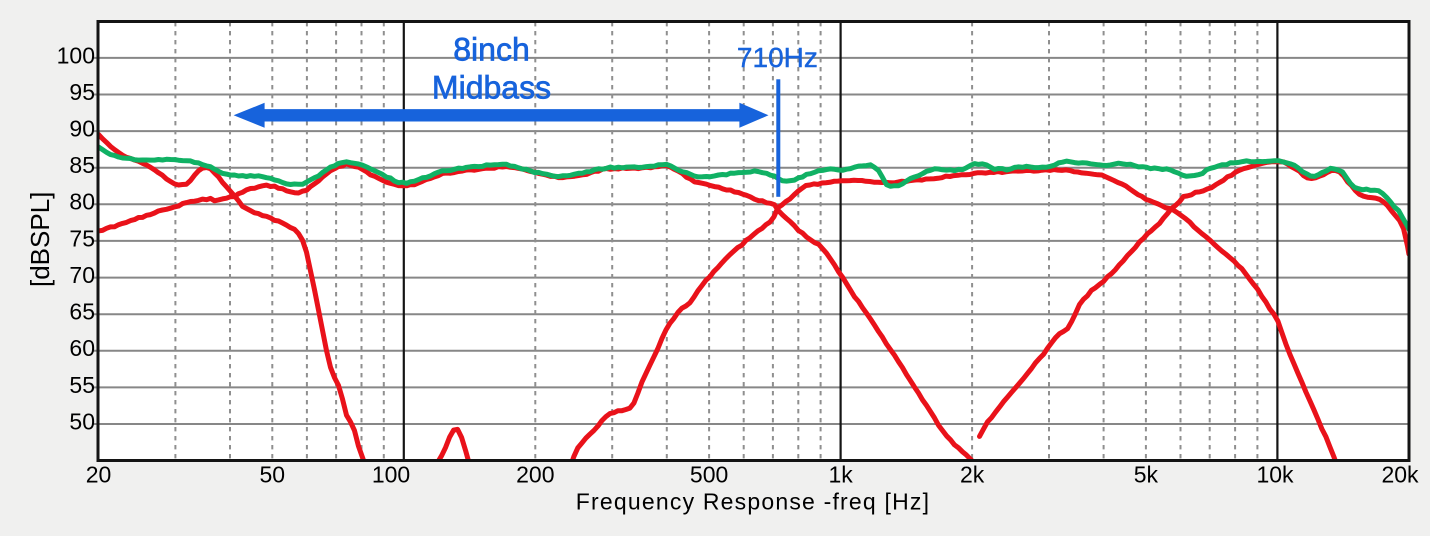 The width and height of the screenshot is (1430, 536). What do you see at coordinates (972, 475) in the screenshot?
I see `svg-text: 2k` at bounding box center [972, 475].